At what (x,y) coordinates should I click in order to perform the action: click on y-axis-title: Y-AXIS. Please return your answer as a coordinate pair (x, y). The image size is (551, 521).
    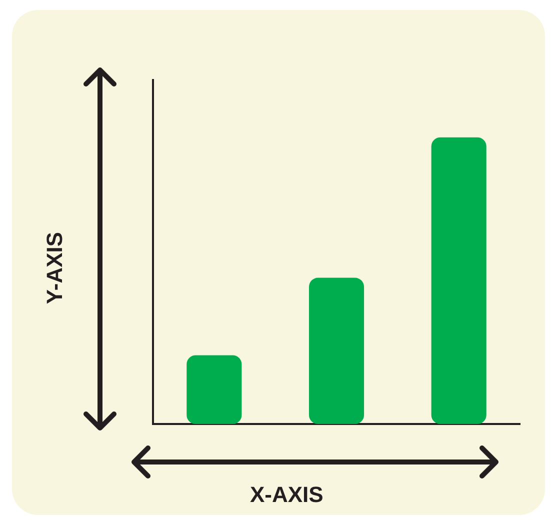
    Looking at the image, I should click on (55, 268).